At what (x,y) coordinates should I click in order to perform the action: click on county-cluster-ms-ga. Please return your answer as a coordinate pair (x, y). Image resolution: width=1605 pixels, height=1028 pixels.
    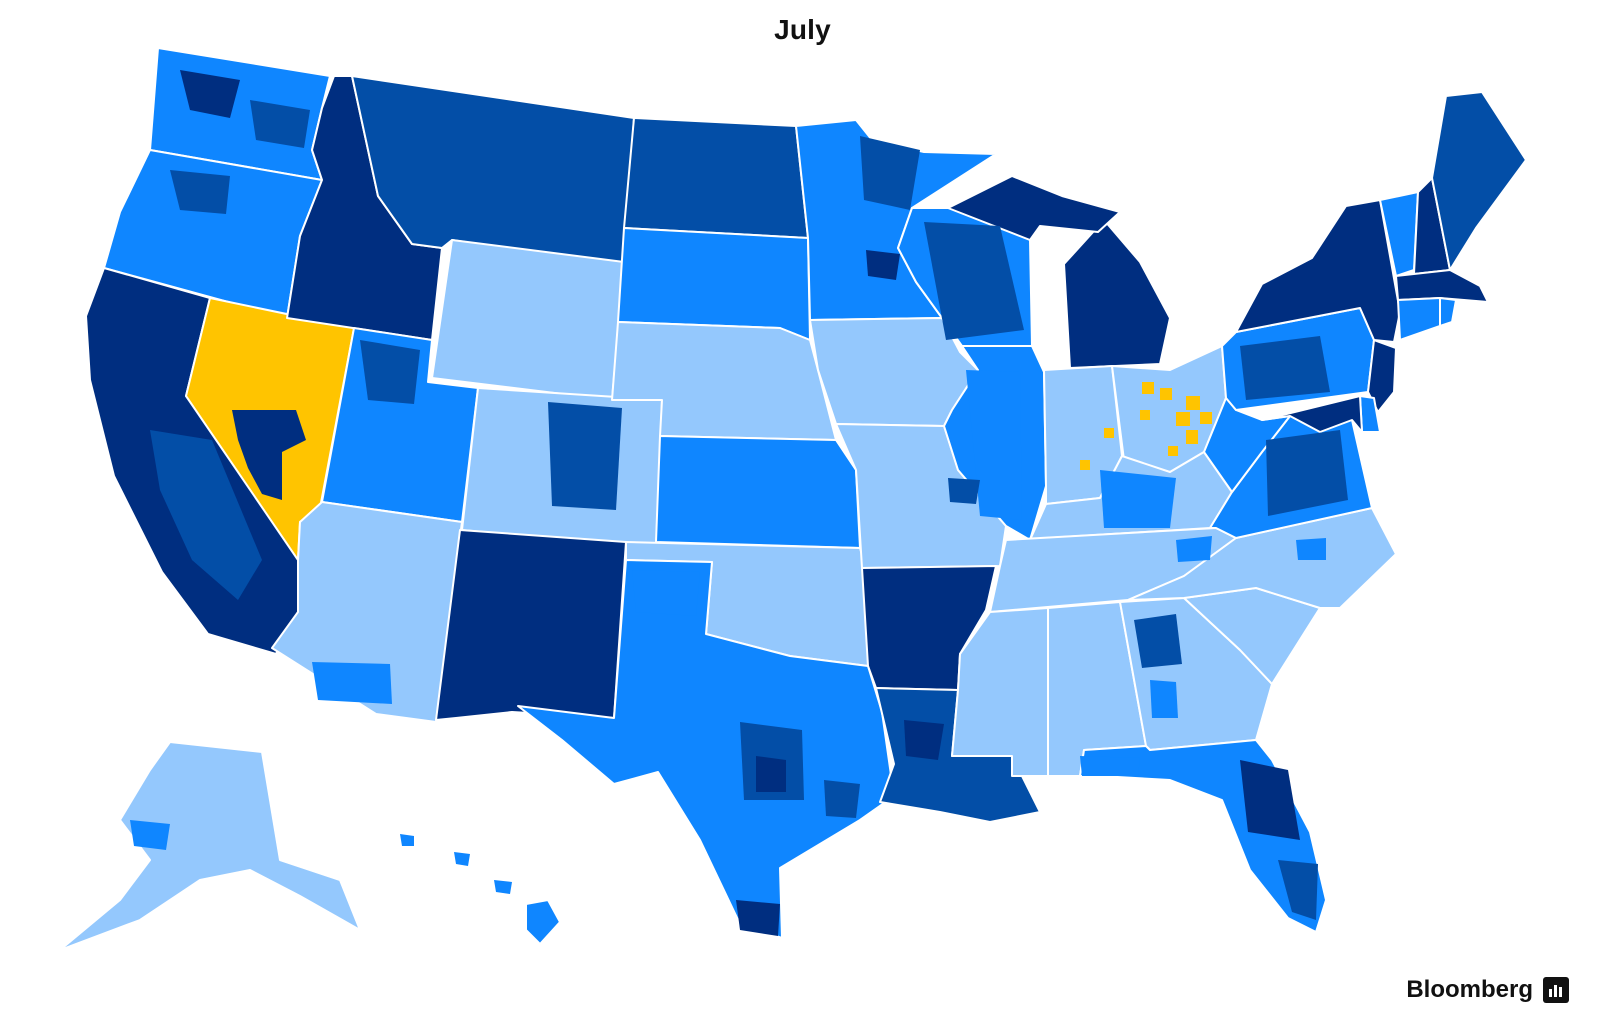
    Looking at the image, I should click on (1110, 766).